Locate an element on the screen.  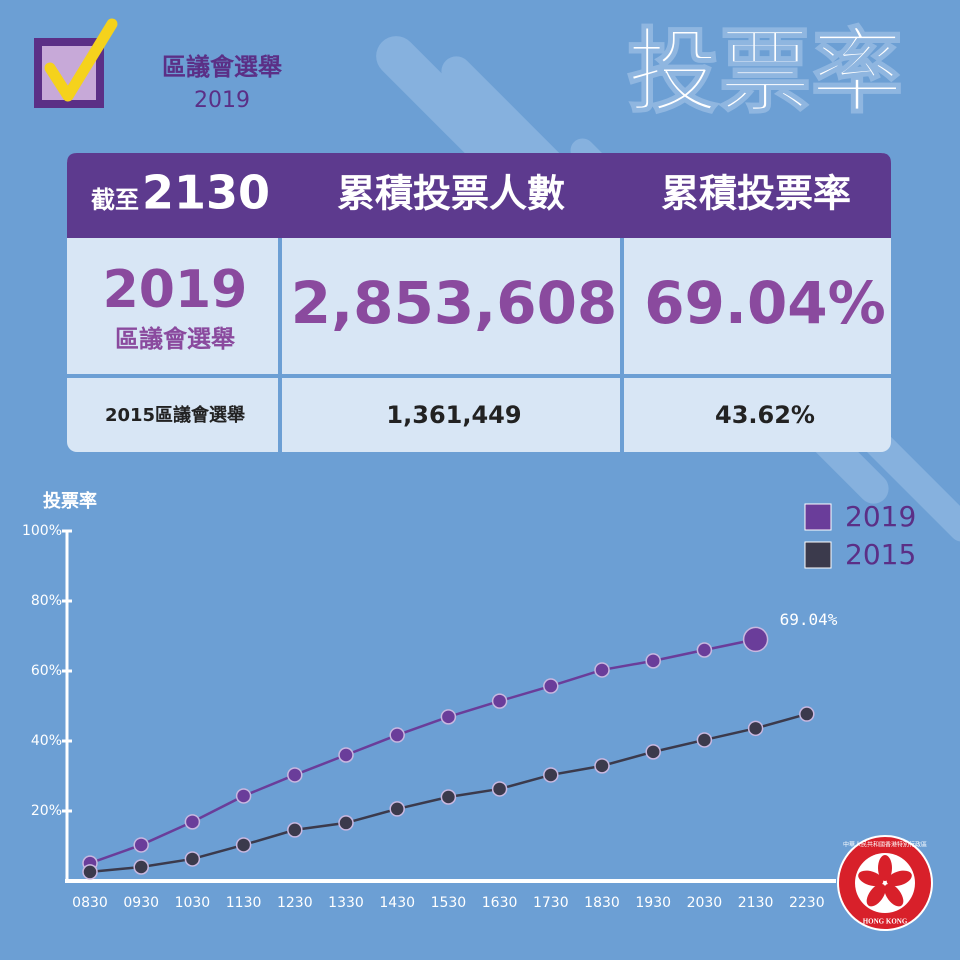
logo-check is located at coordinates (81, 60).